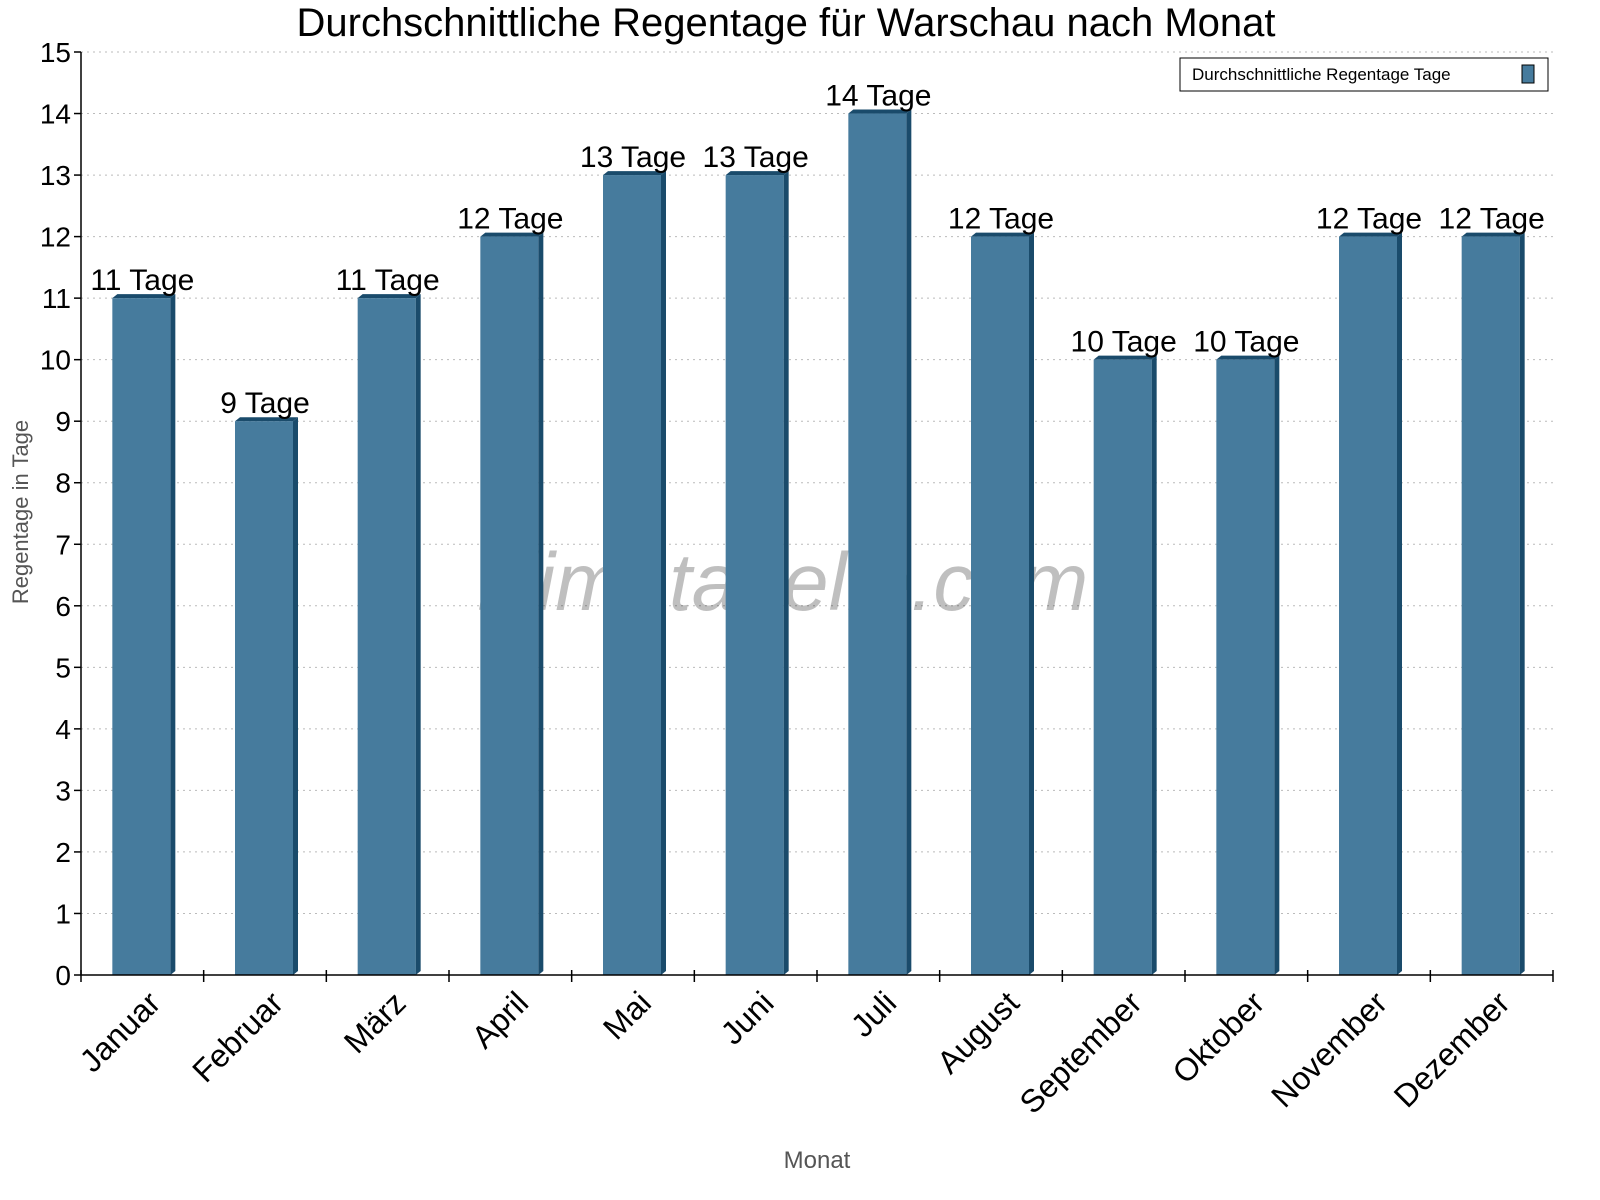  What do you see at coordinates (1528, 74) in the screenshot?
I see `legend-swatch` at bounding box center [1528, 74].